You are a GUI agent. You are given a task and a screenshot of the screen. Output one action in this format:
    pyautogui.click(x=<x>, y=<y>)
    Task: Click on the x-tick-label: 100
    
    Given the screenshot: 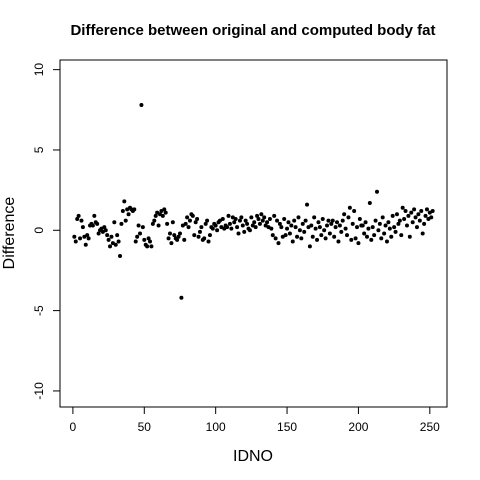 What is the action you would take?
    pyautogui.click(x=216, y=427)
    